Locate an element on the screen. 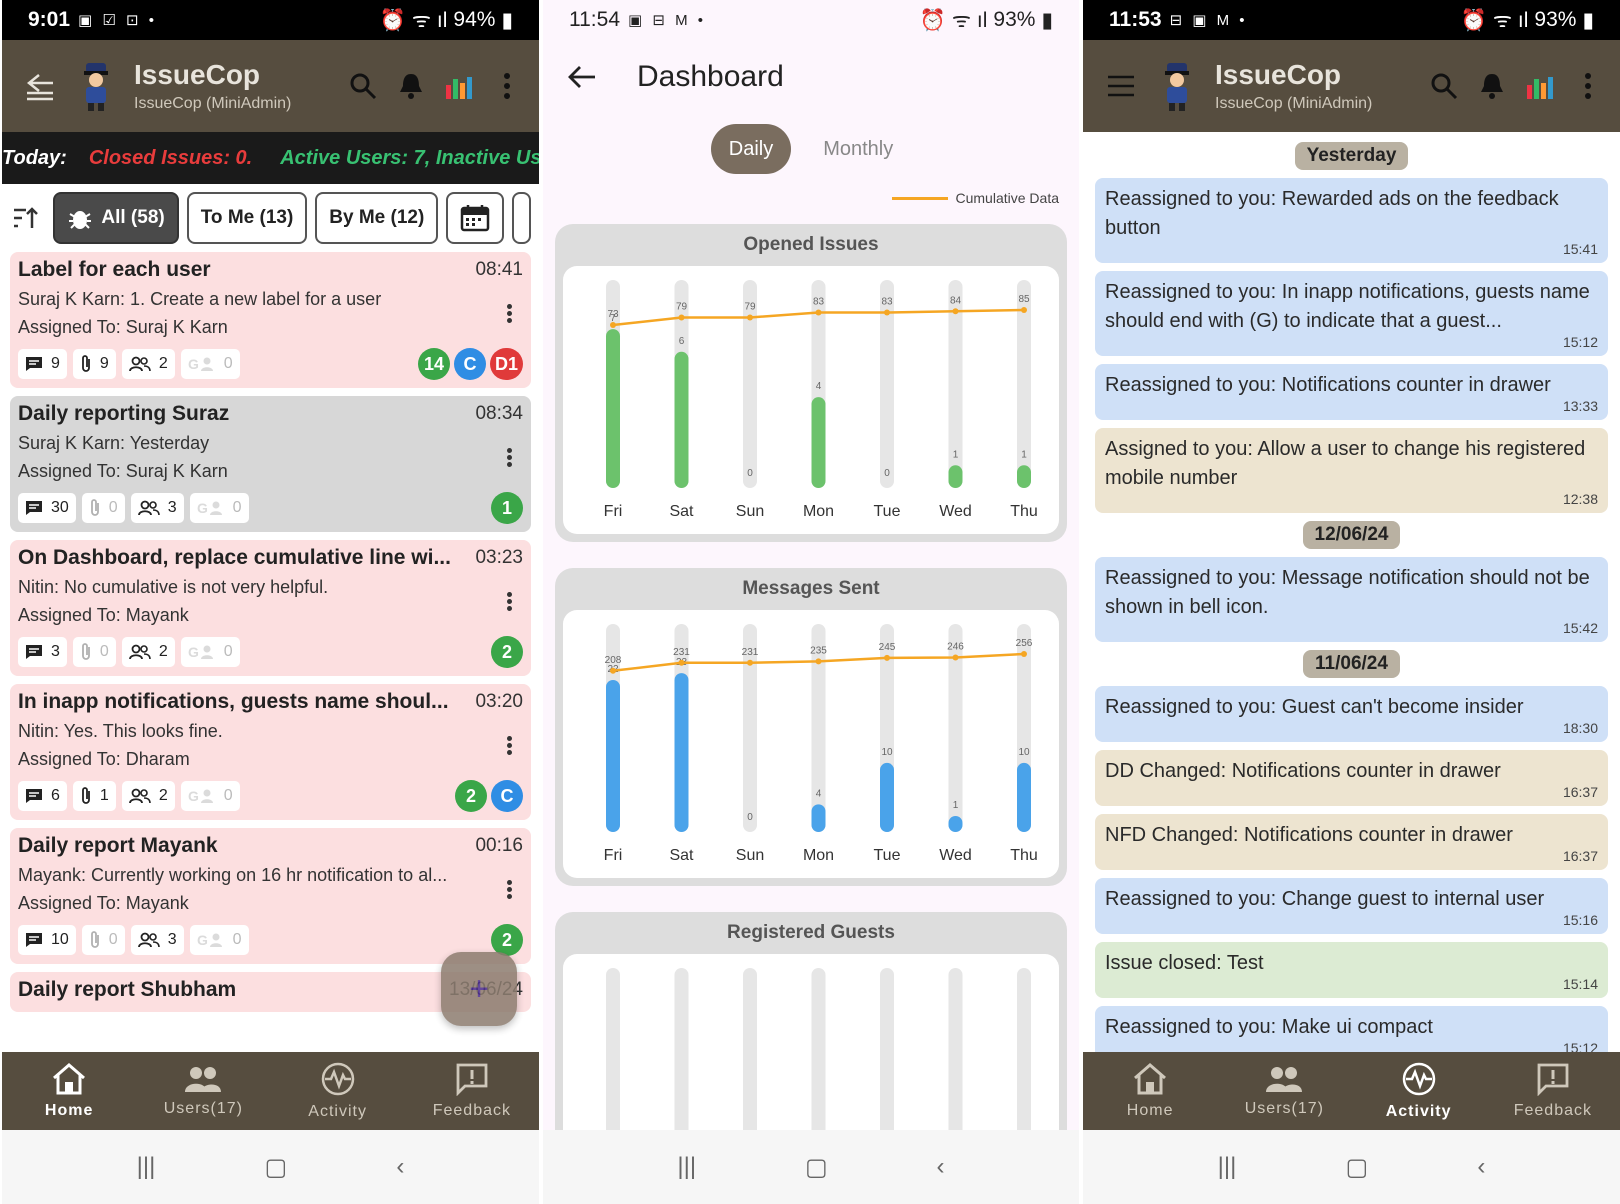 This screenshot has width=1620, height=1204. cumulative-label: 84 is located at coordinates (956, 300).